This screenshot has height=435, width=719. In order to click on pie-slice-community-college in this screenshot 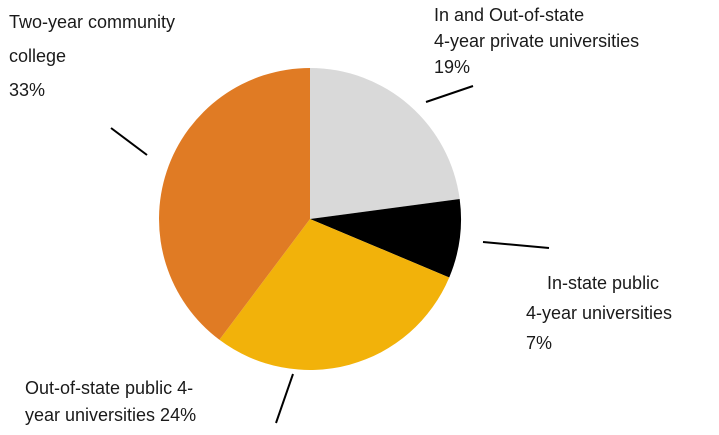, I will do `click(234, 204)`.